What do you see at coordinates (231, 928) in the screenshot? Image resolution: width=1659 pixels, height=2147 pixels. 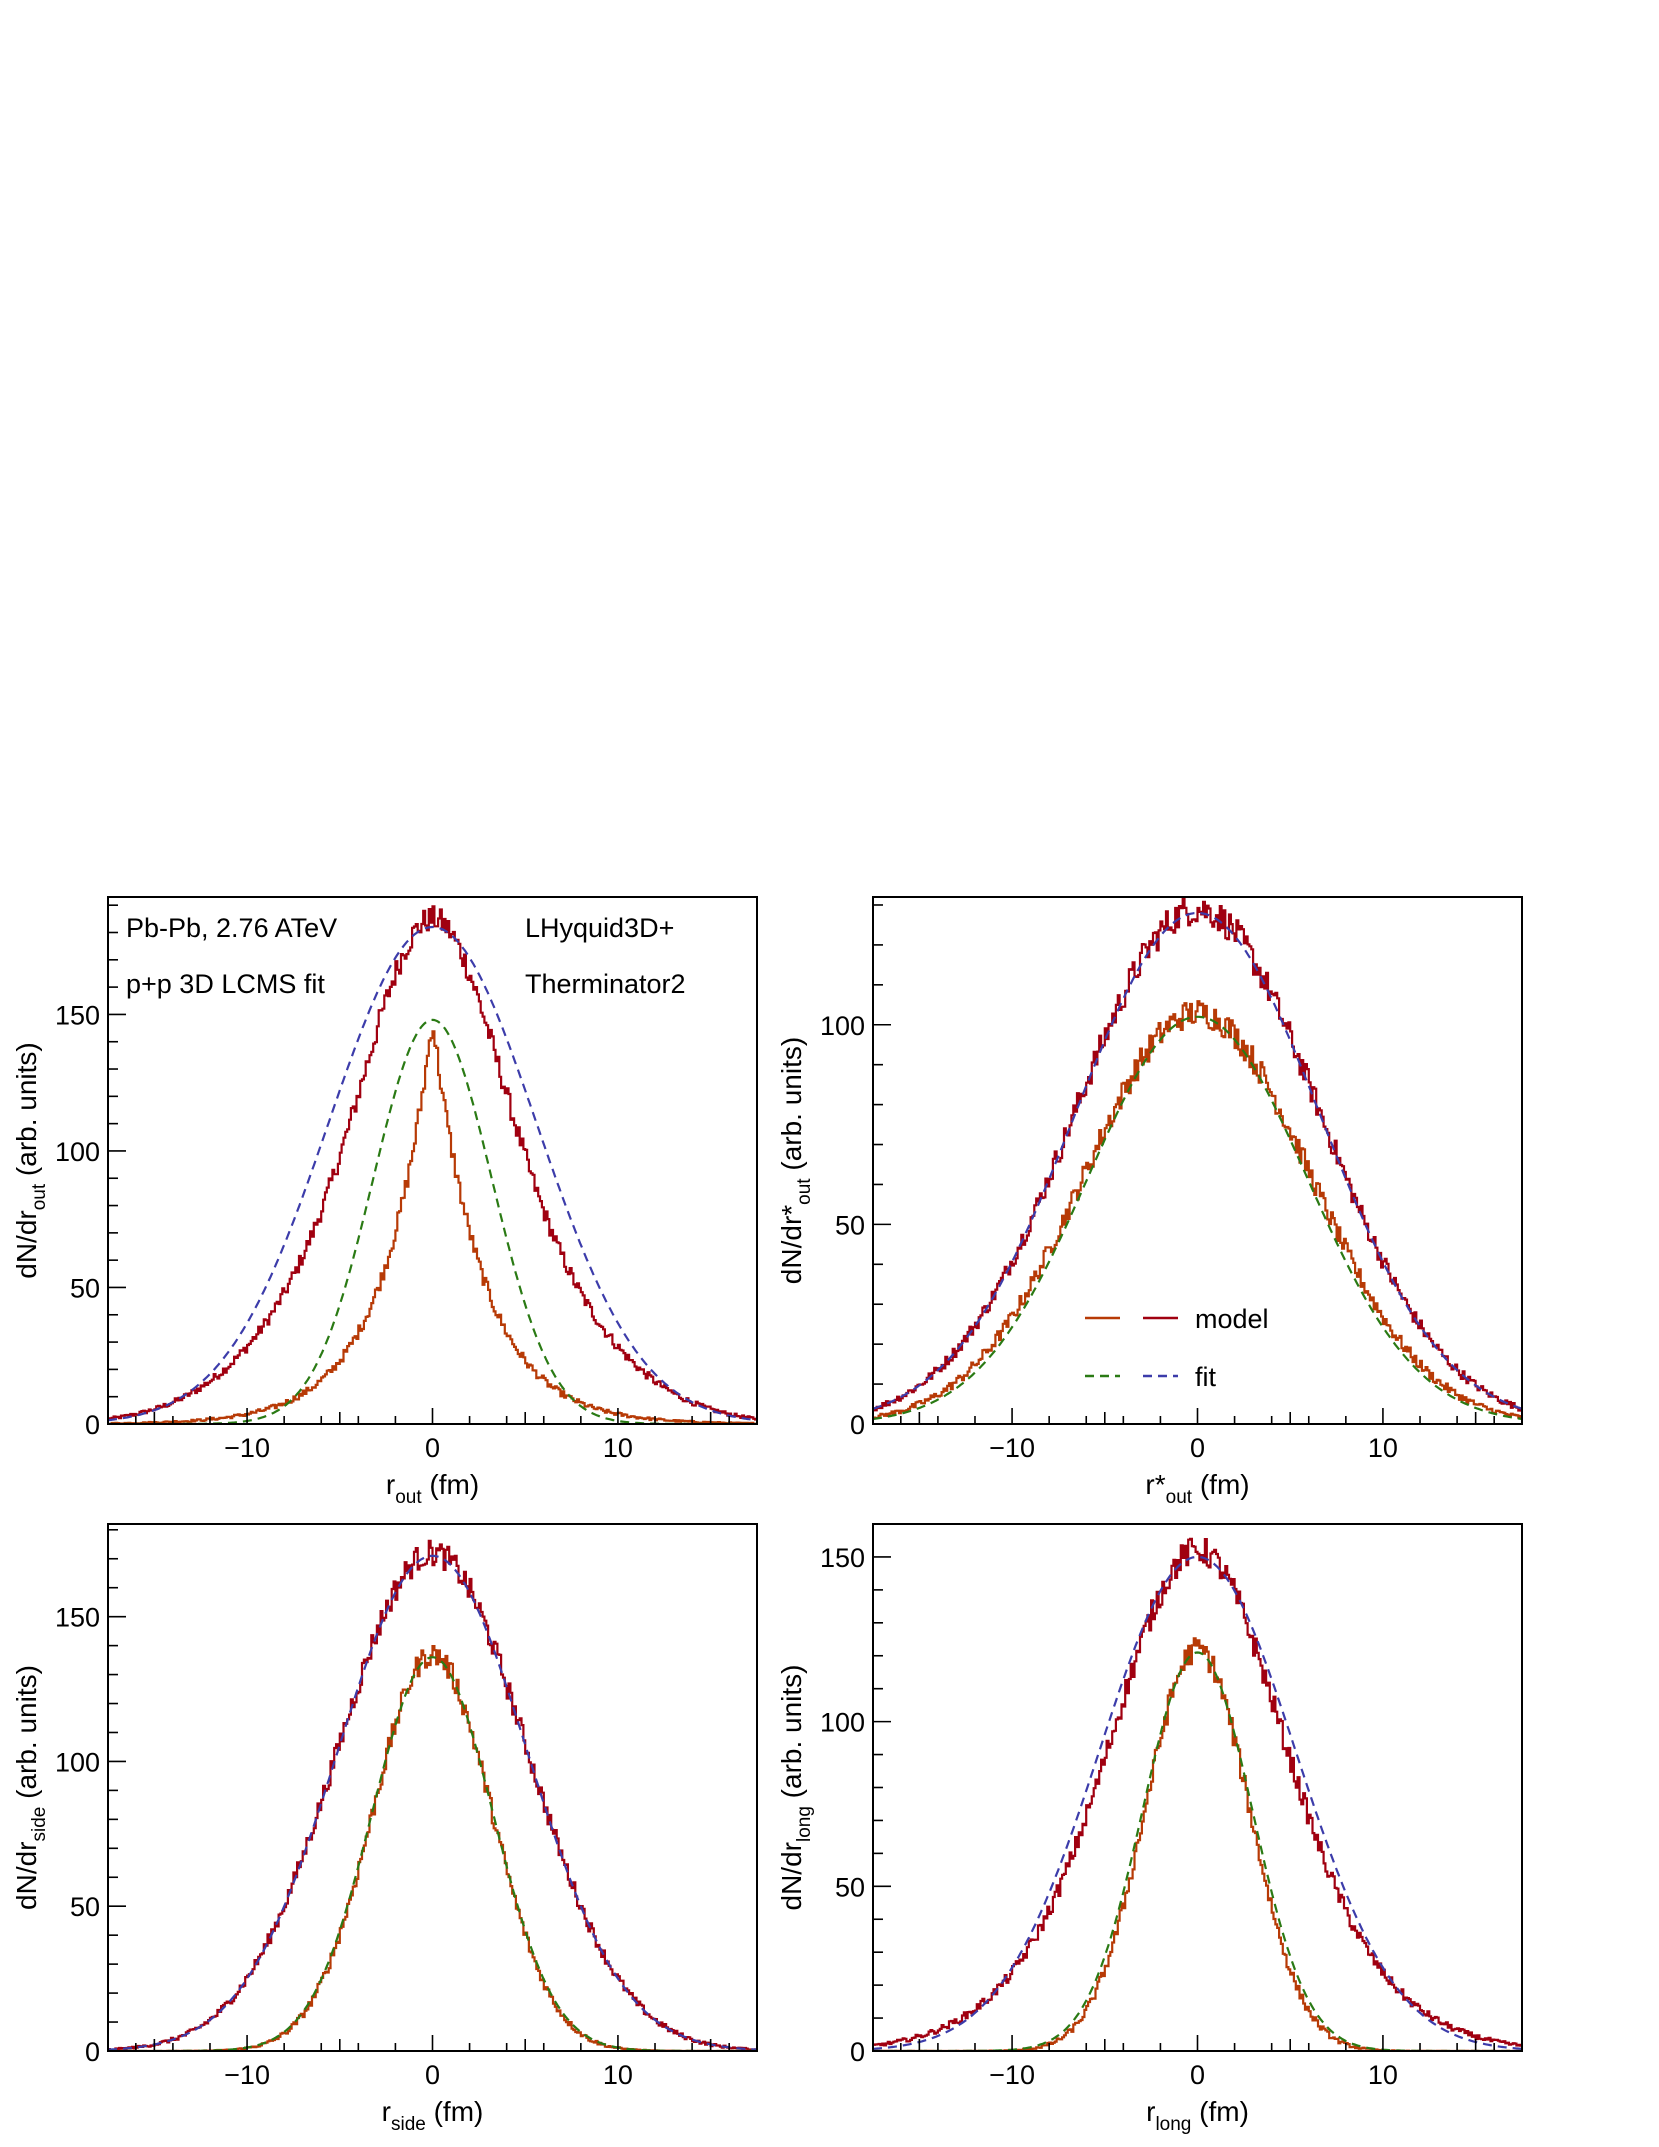 I see `annotation-system: Pb-Pb, 2.76 ATeV` at bounding box center [231, 928].